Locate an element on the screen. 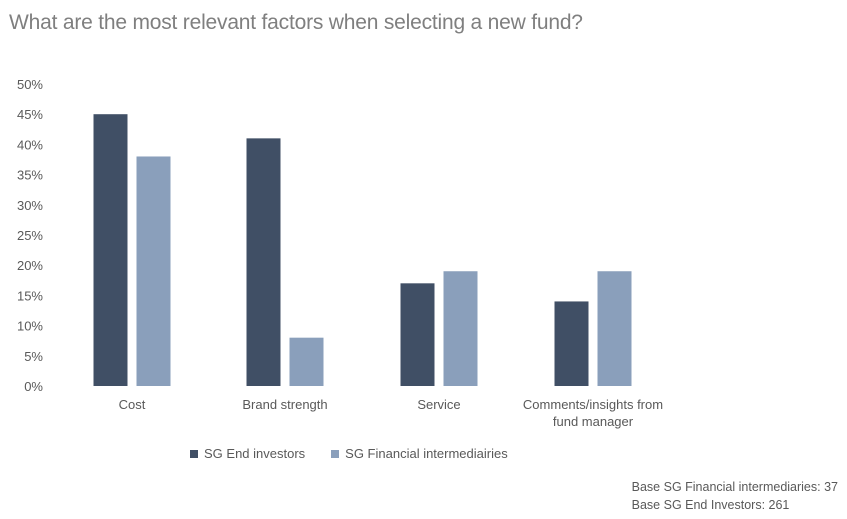  legend-item-series-1: SG End investors is located at coordinates (247, 453).